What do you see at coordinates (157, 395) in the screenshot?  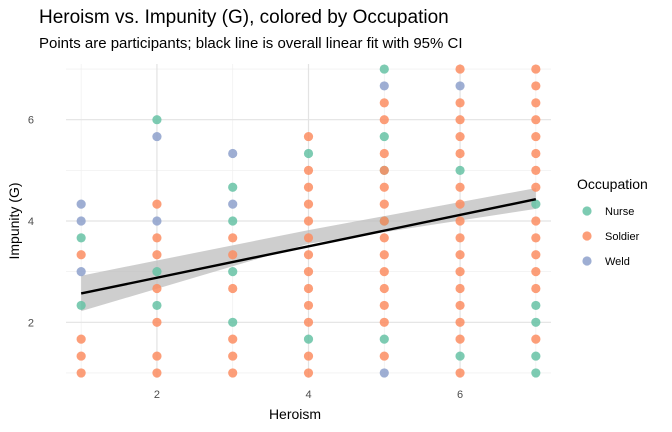 I see `x-tick-label: 2` at bounding box center [157, 395].